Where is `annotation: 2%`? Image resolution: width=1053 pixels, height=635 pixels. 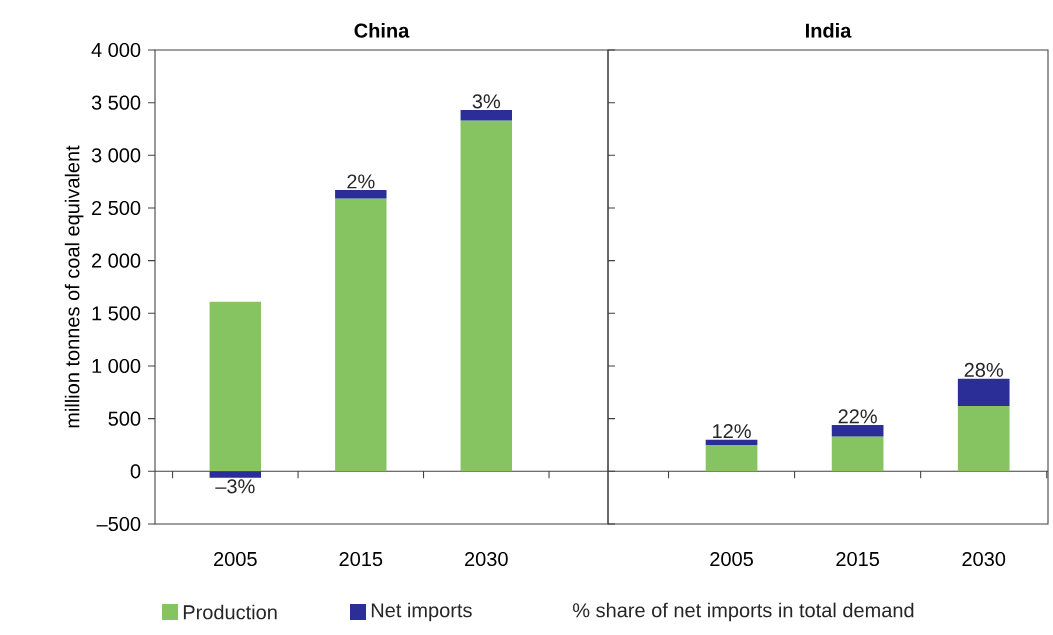 annotation: 2% is located at coordinates (361, 181).